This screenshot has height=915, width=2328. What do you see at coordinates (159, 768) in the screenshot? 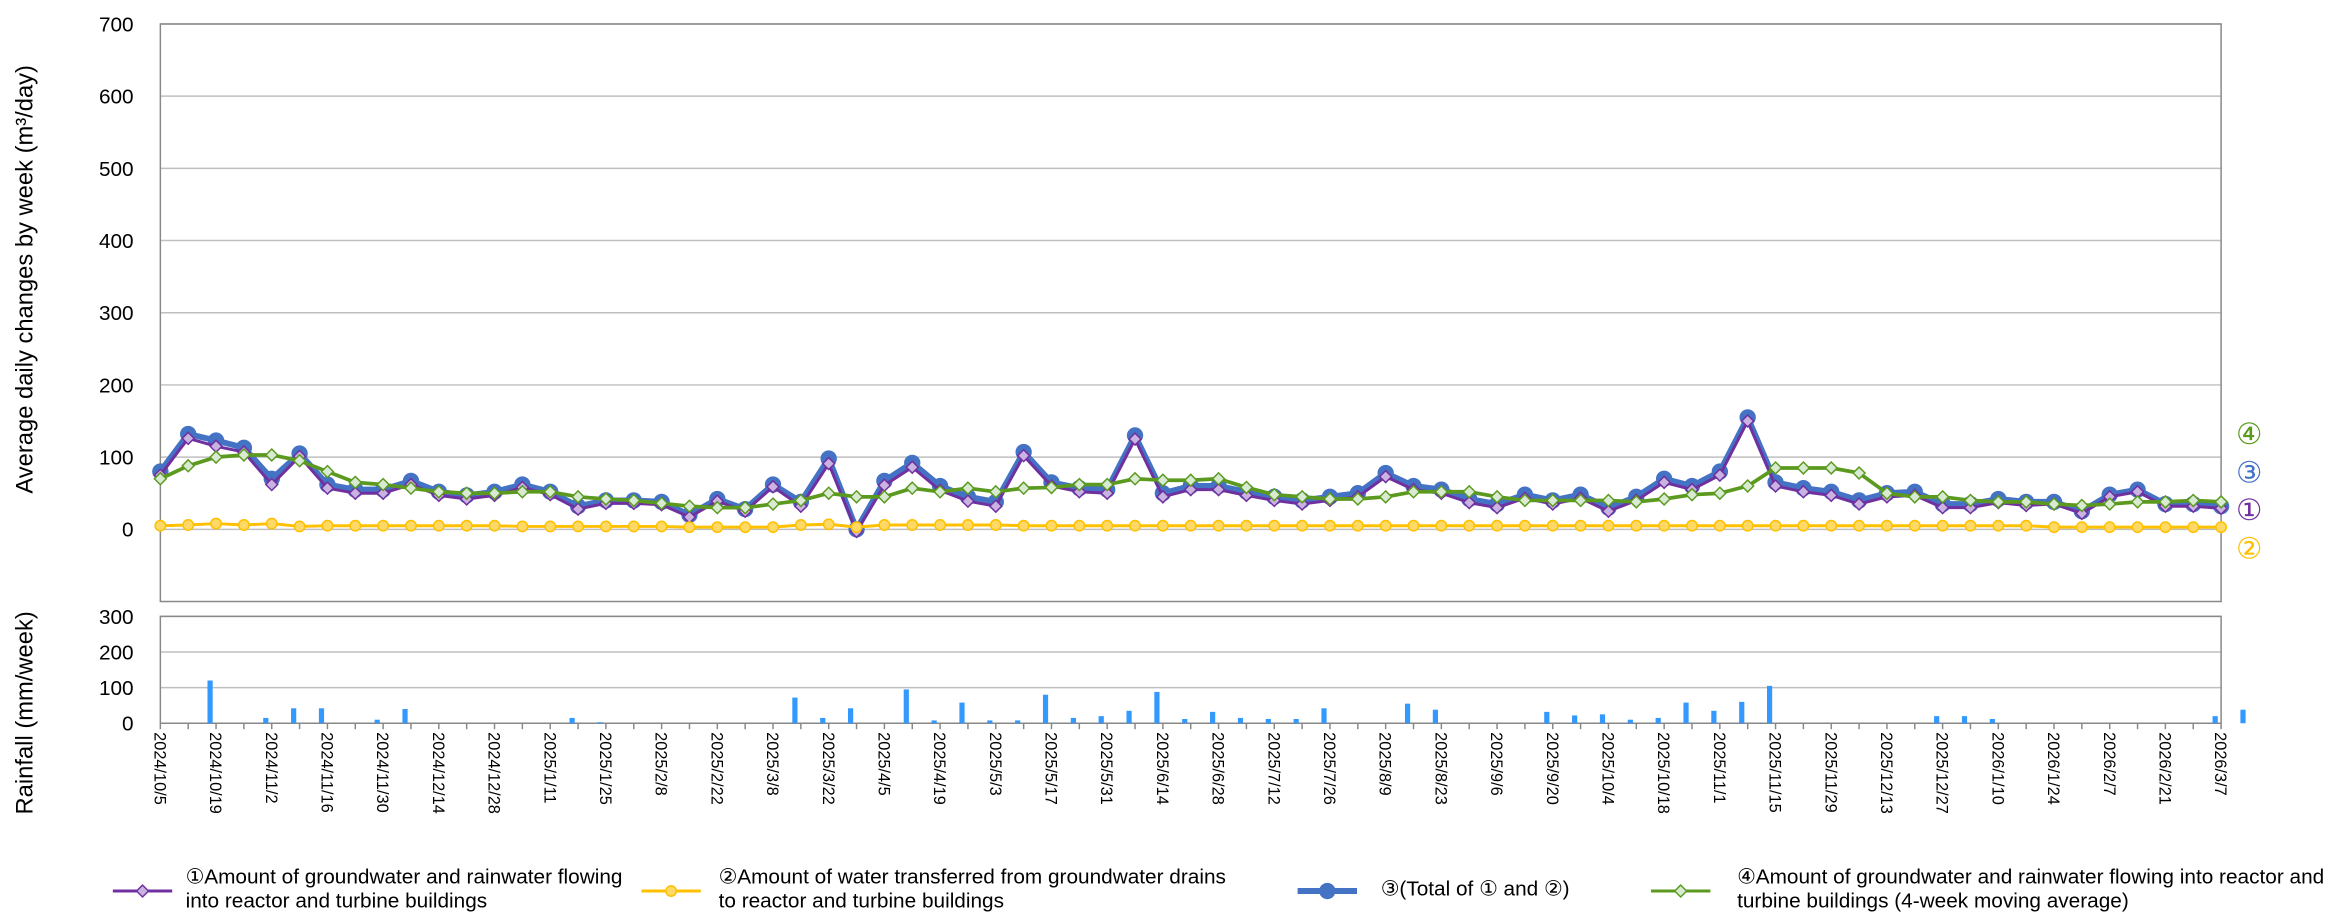
I see `x-tick-label: 2024/10/5` at bounding box center [159, 768].